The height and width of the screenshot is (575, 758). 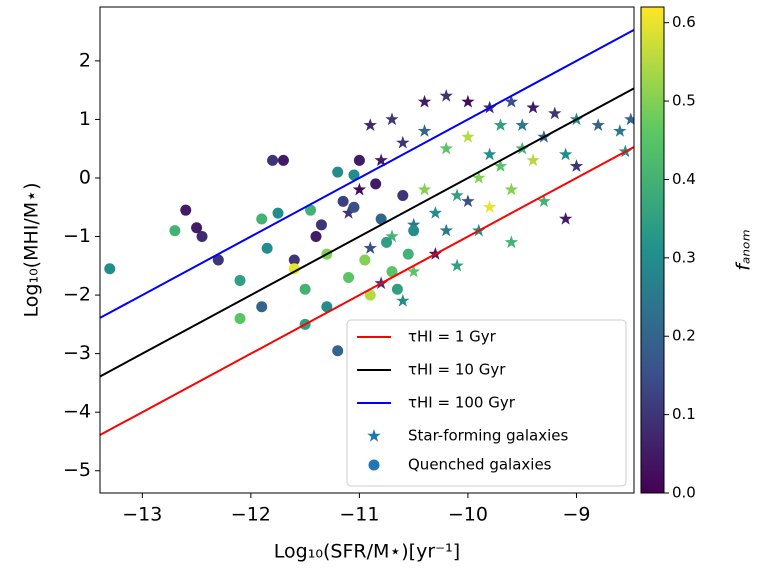 What do you see at coordinates (684, 257) in the screenshot?
I see `colorbar-tick-label: 0.3` at bounding box center [684, 257].